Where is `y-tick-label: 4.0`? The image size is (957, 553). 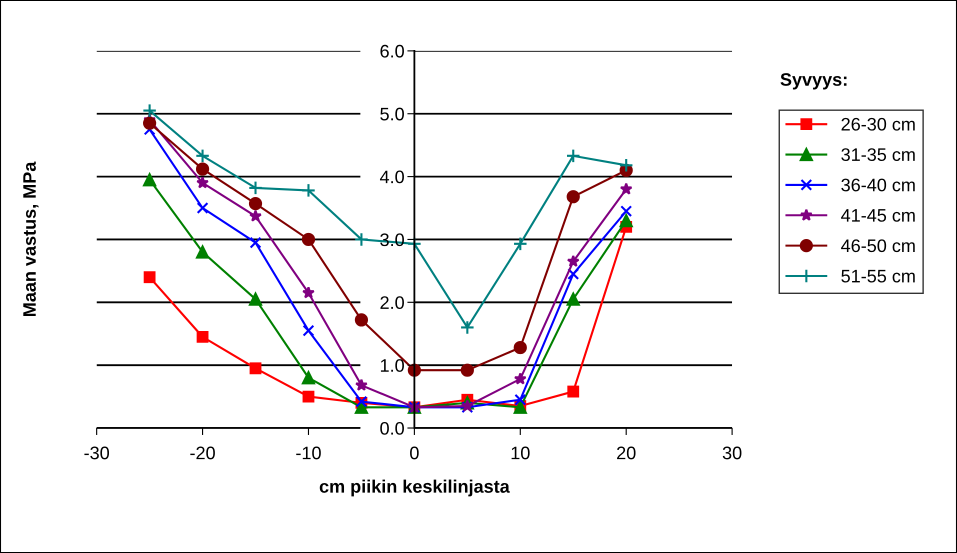 y-tick-label: 4.0 is located at coordinates (392, 177).